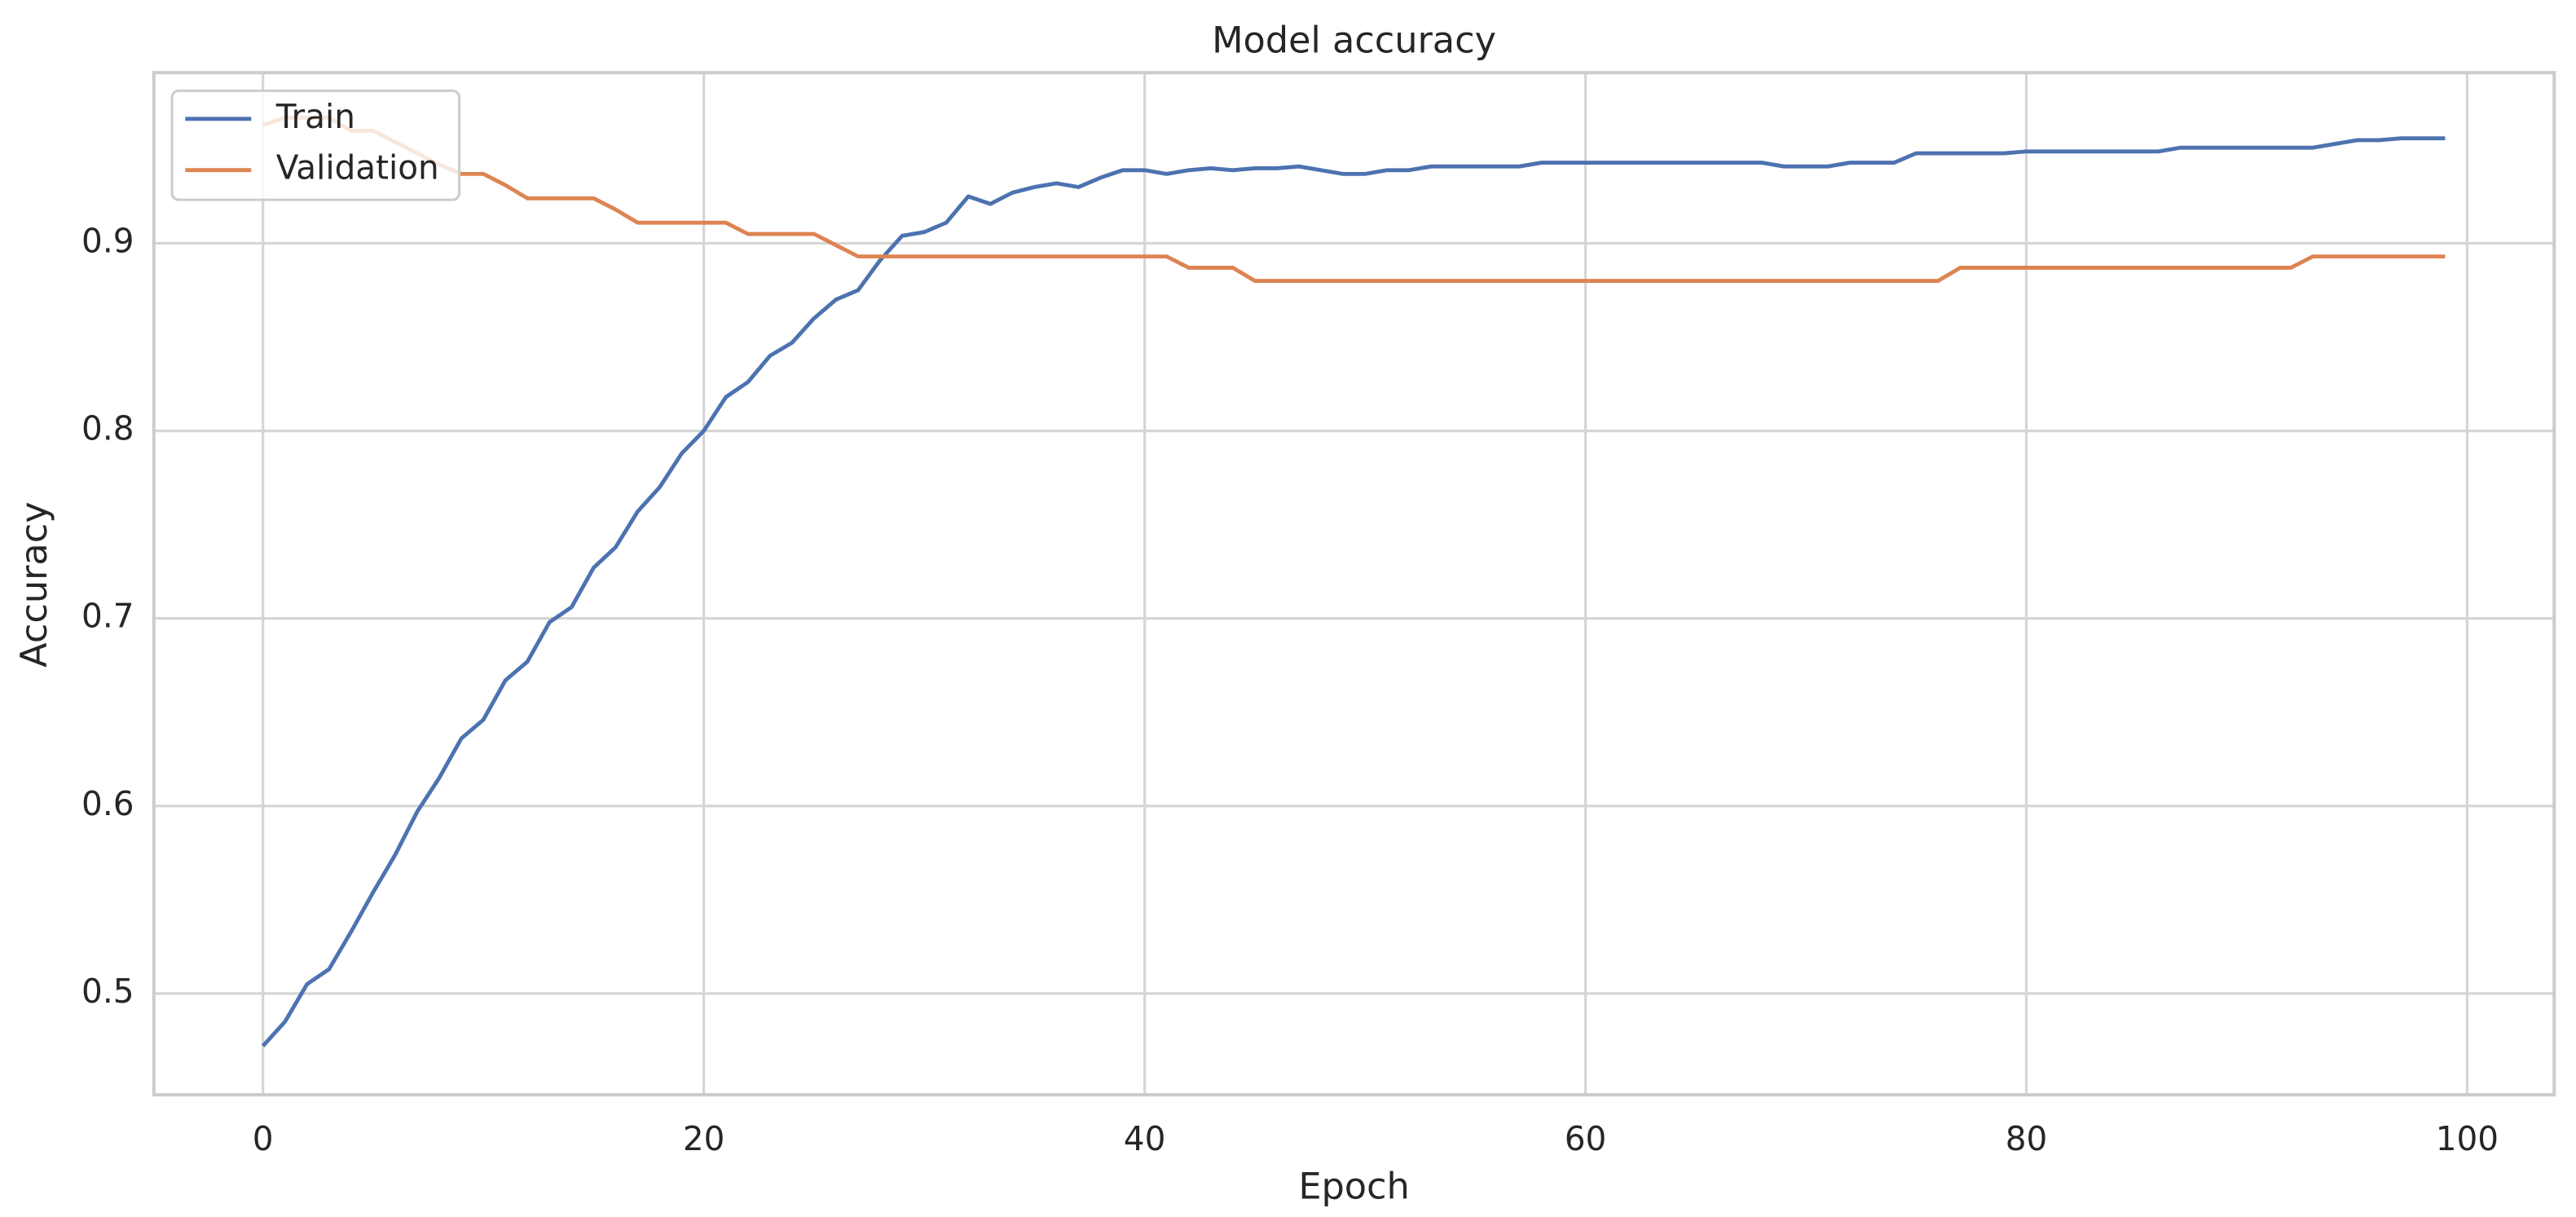 The image size is (2576, 1217). Describe the element at coordinates (1353, 1187) in the screenshot. I see `x-axis-label: Epoch` at that location.